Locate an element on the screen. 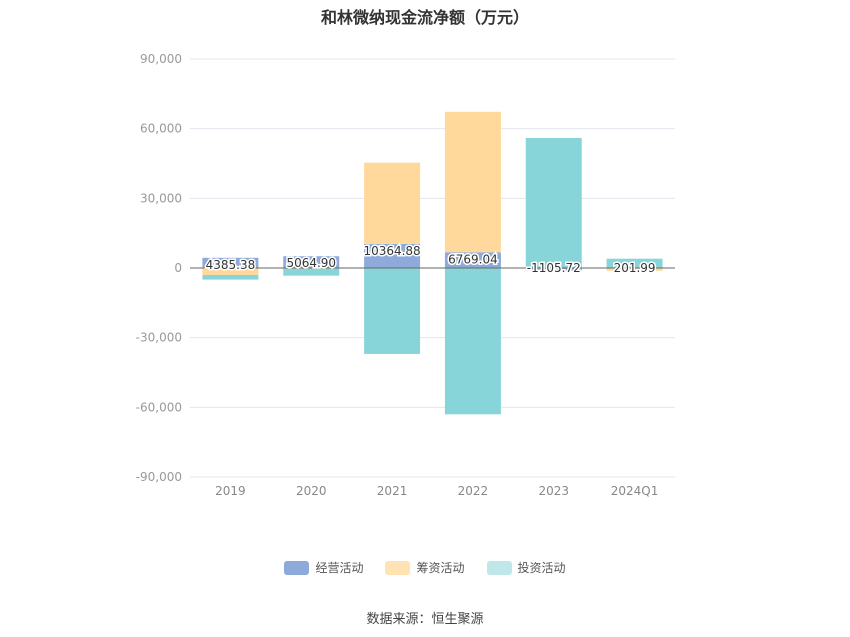 This screenshot has width=850, height=637. data-label: 5064.90 is located at coordinates (311, 263).